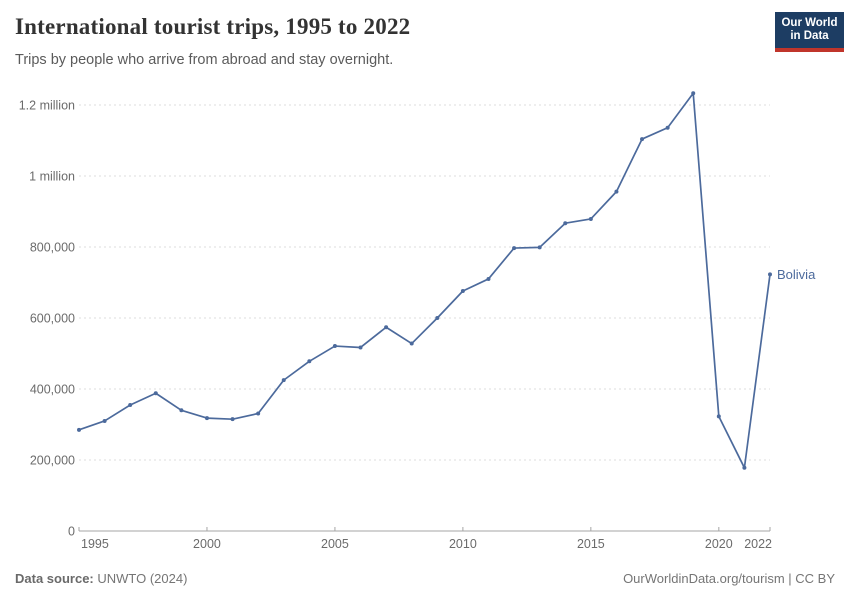  I want to click on data-point-1997, so click(130, 404).